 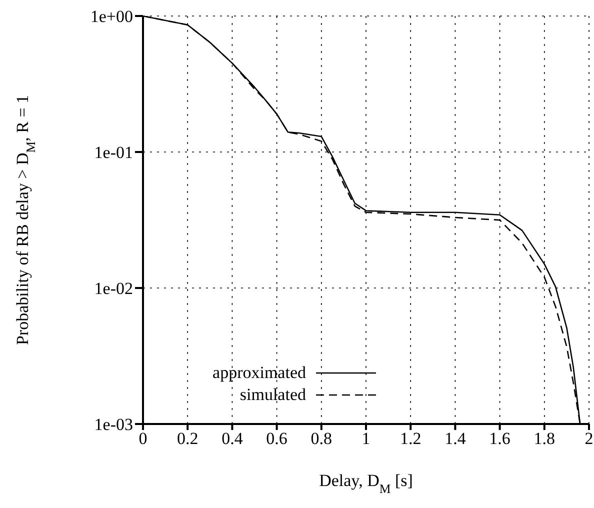 I want to click on y-tick-label: 1e+00, so click(x=111, y=16).